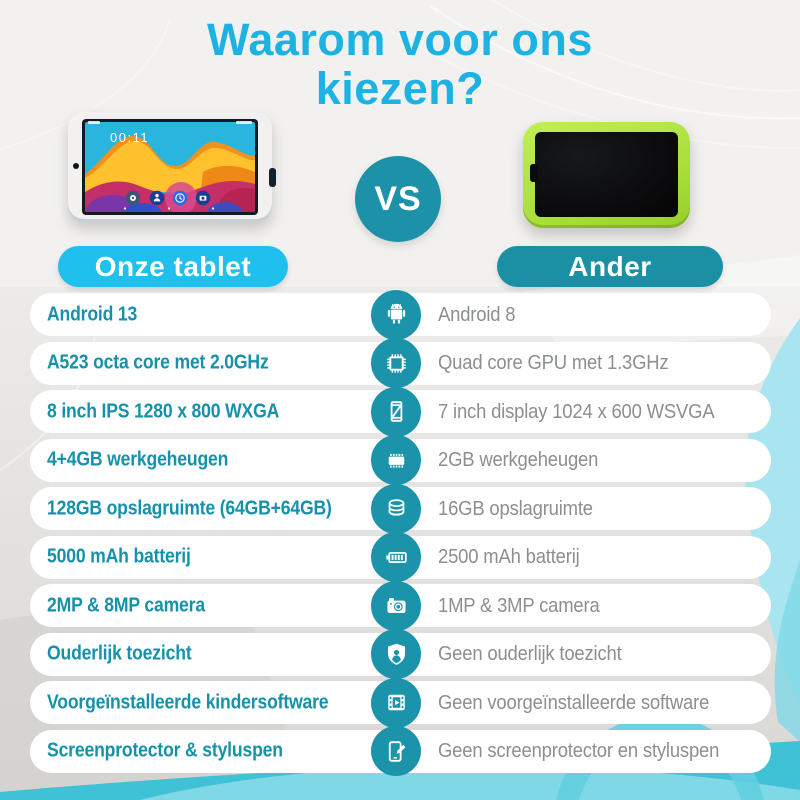 Image resolution: width=800 pixels, height=800 pixels. What do you see at coordinates (76, 166) in the screenshot?
I see `front-camera-dot` at bounding box center [76, 166].